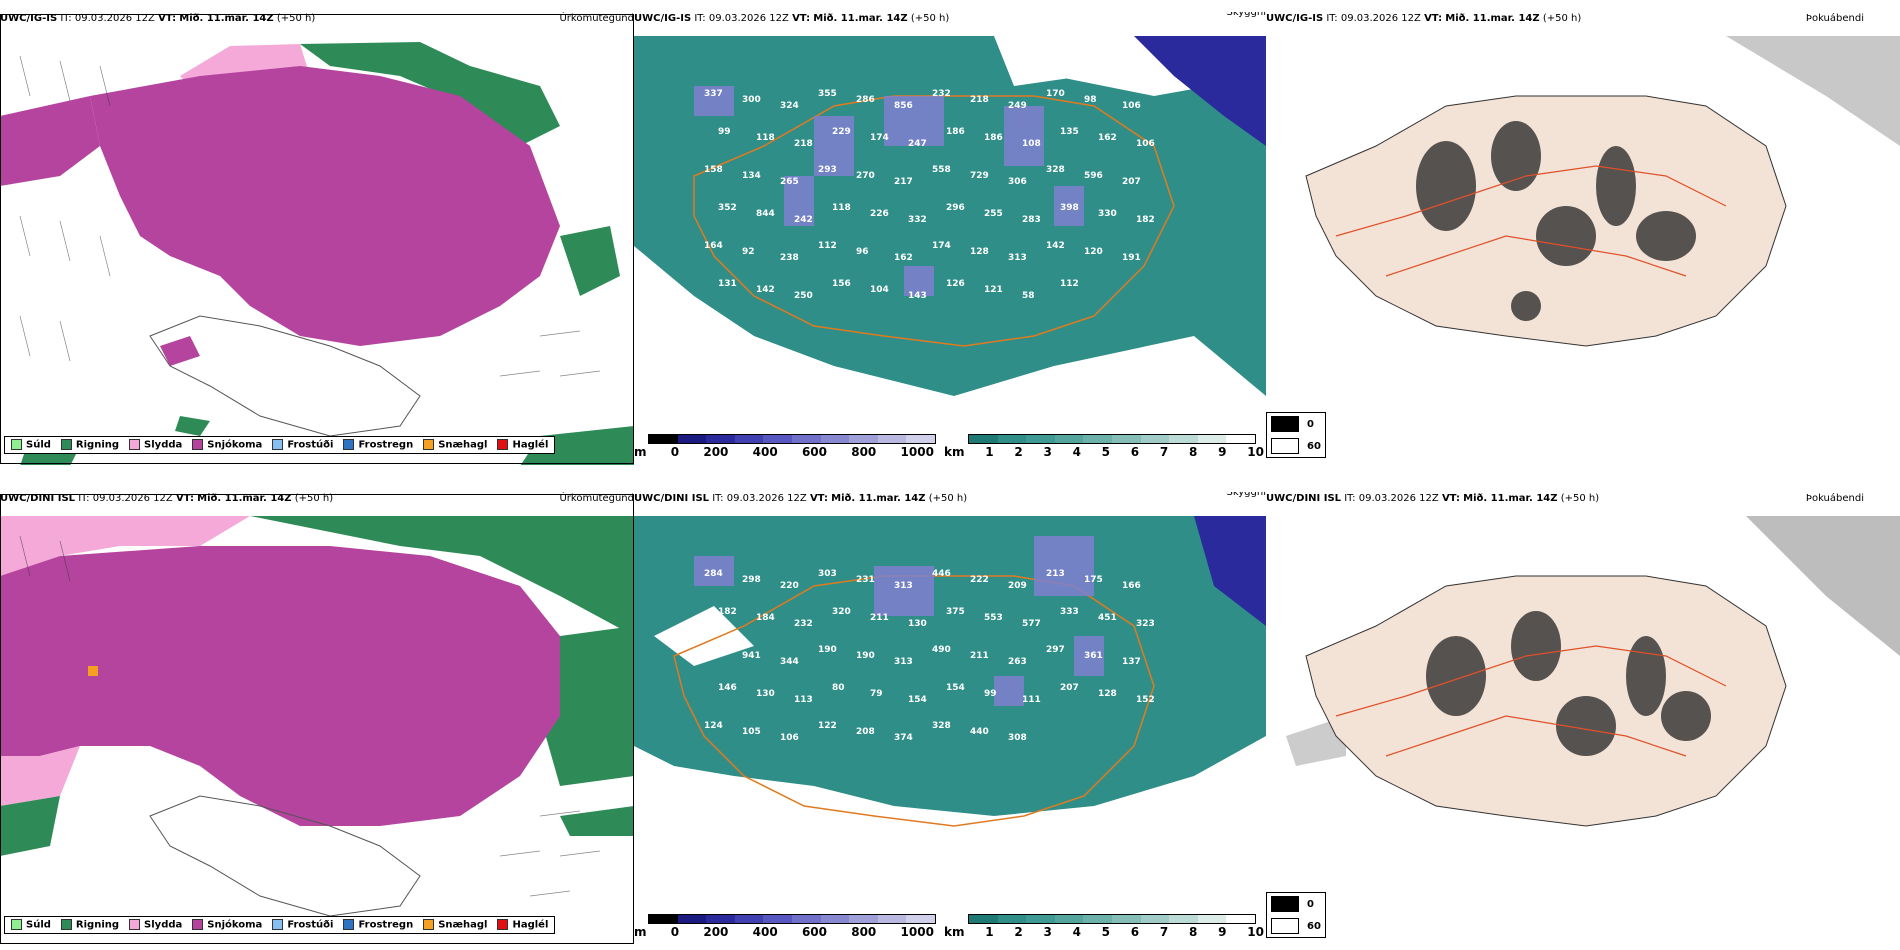 The image size is (1900, 950). Describe the element at coordinates (1055, 246) in the screenshot. I see `visibility-value-label: 142` at that location.